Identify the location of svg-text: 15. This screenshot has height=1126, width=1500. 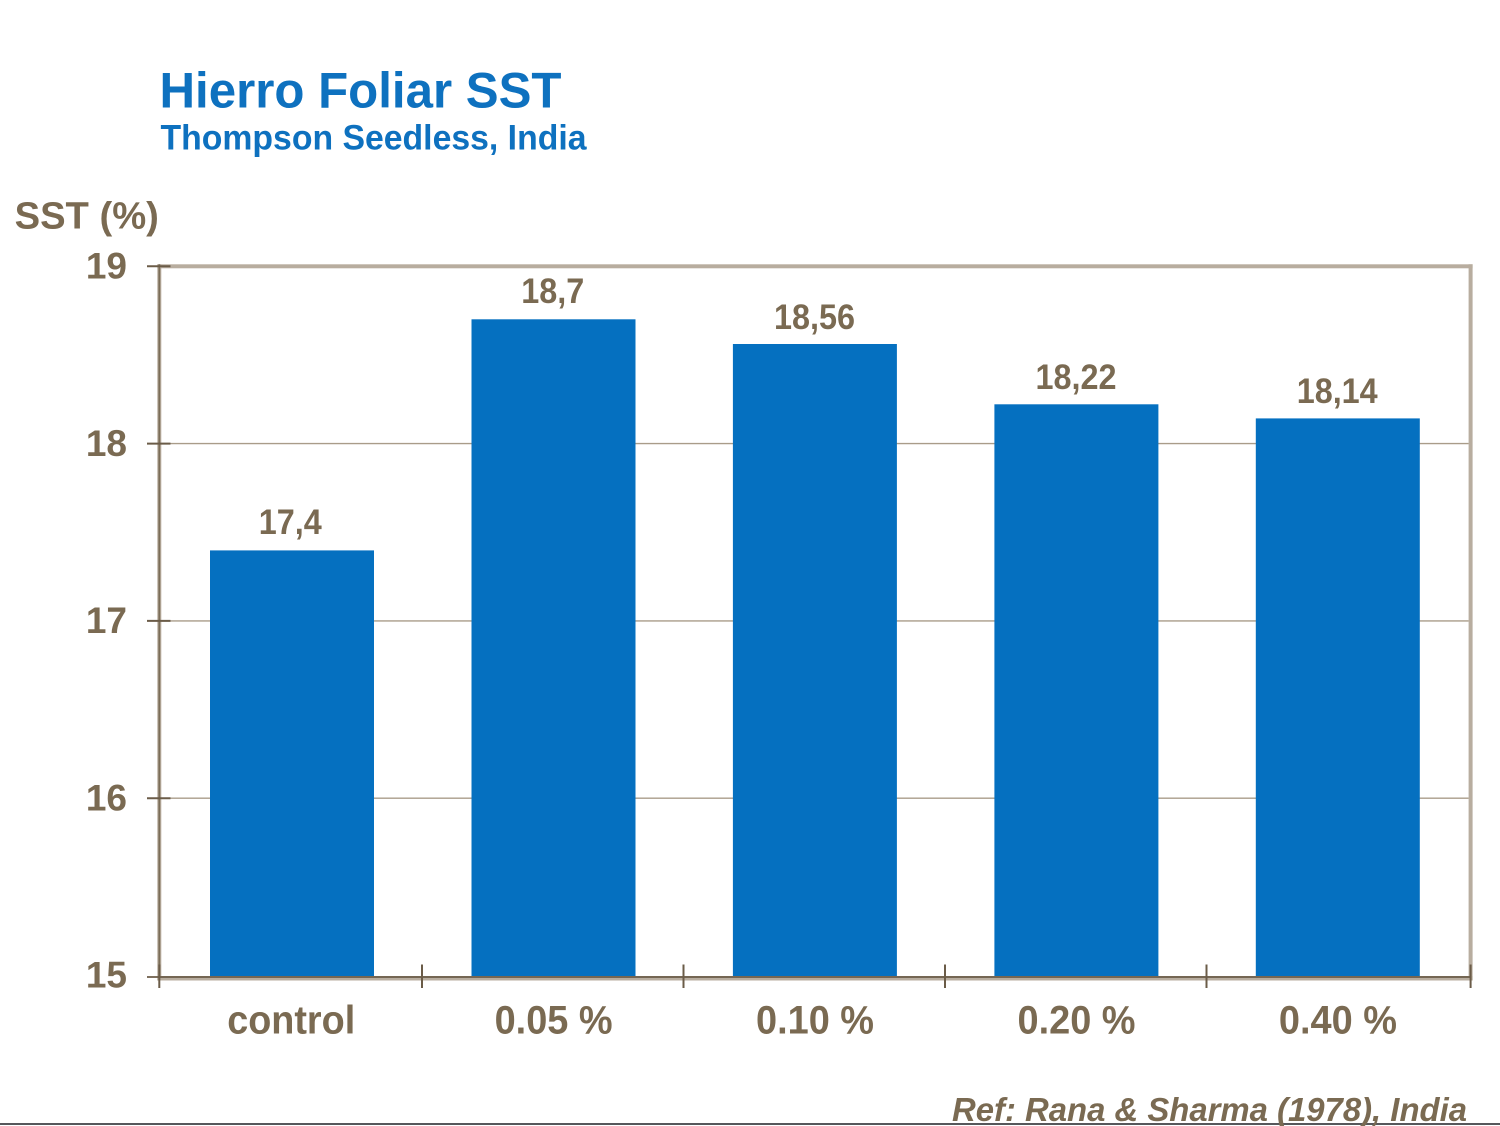
(106, 975).